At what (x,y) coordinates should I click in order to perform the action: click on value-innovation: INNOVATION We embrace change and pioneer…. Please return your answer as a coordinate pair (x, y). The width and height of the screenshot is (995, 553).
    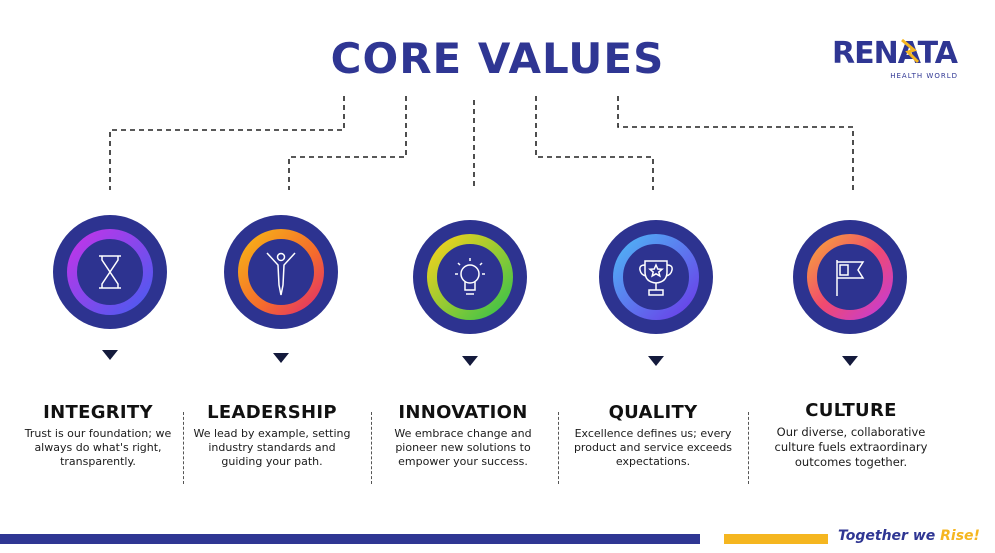
    Looking at the image, I should click on (463, 435).